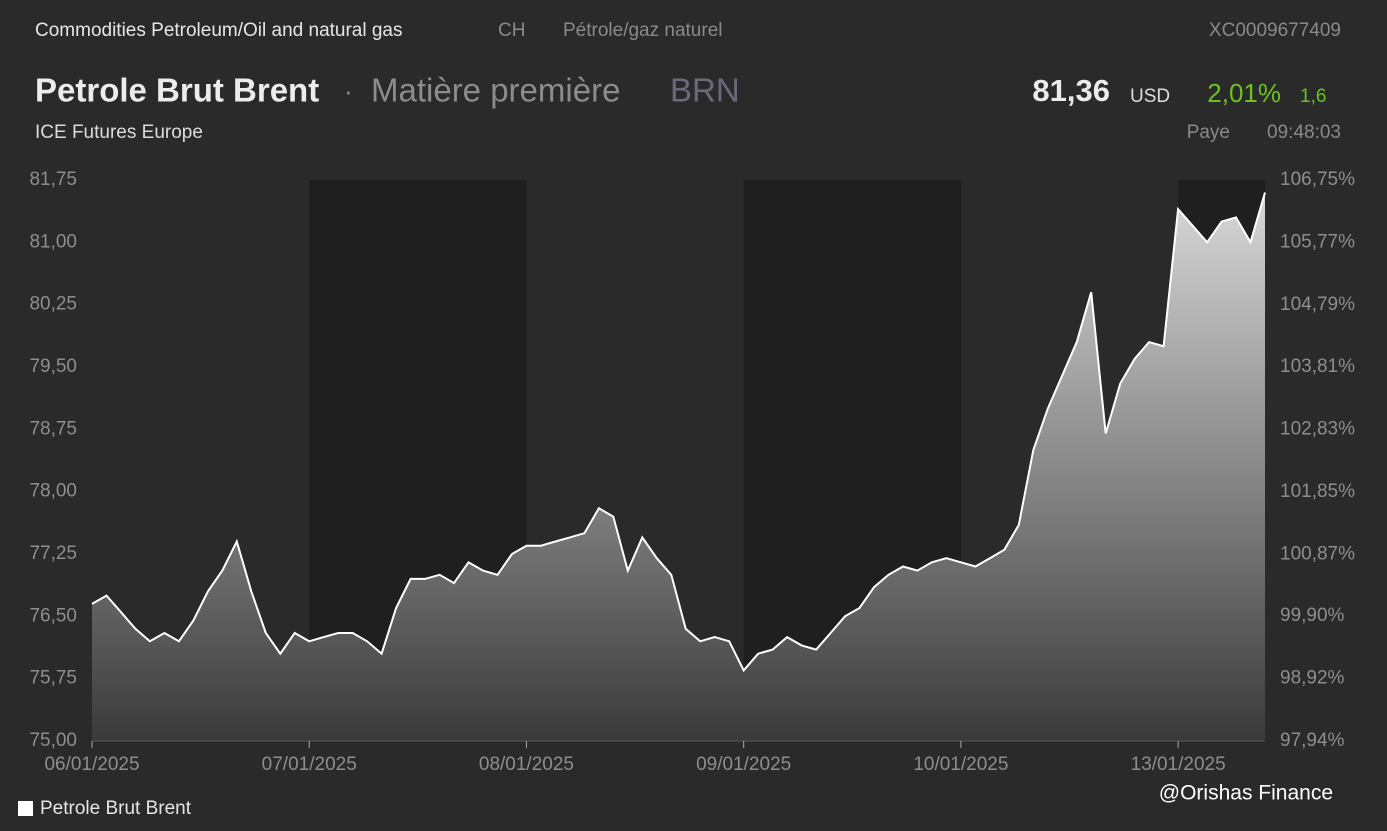  What do you see at coordinates (705, 90) in the screenshot?
I see `ticker: BRN` at bounding box center [705, 90].